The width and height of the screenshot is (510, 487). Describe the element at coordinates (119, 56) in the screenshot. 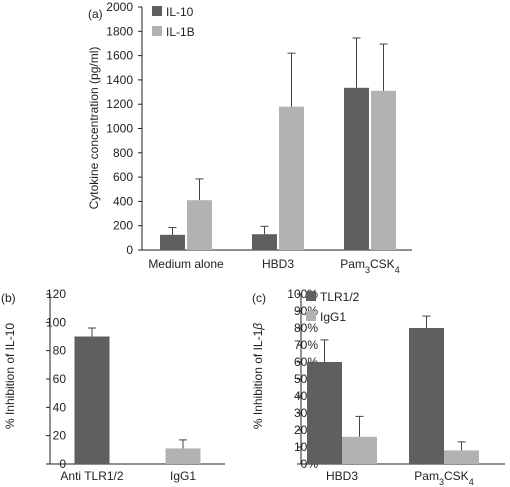

I see `y-tick-label: 1600` at that location.